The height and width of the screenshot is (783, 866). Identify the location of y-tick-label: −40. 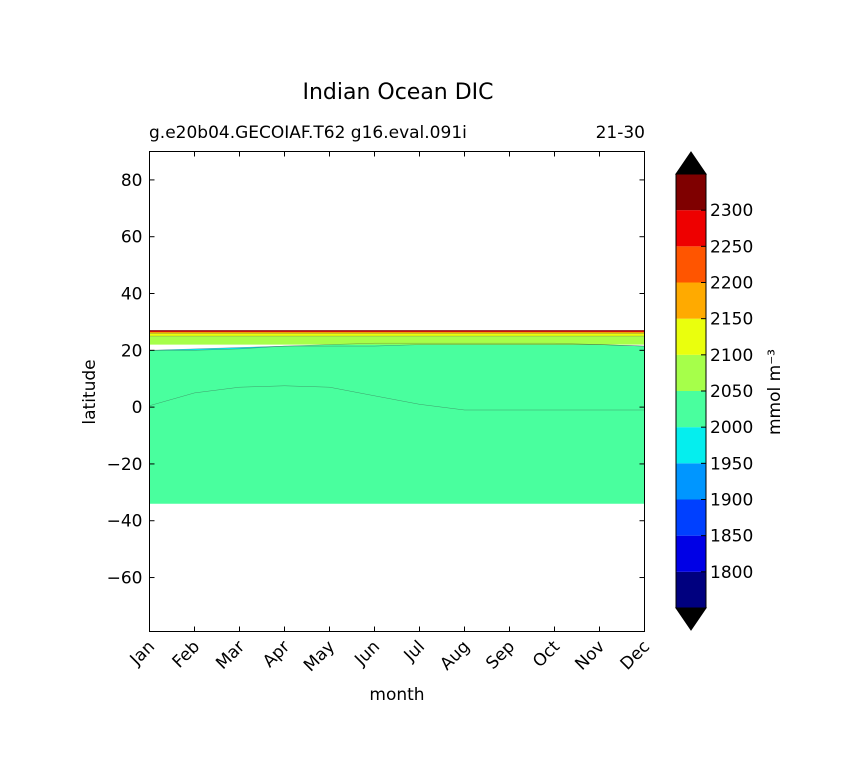
(125, 522).